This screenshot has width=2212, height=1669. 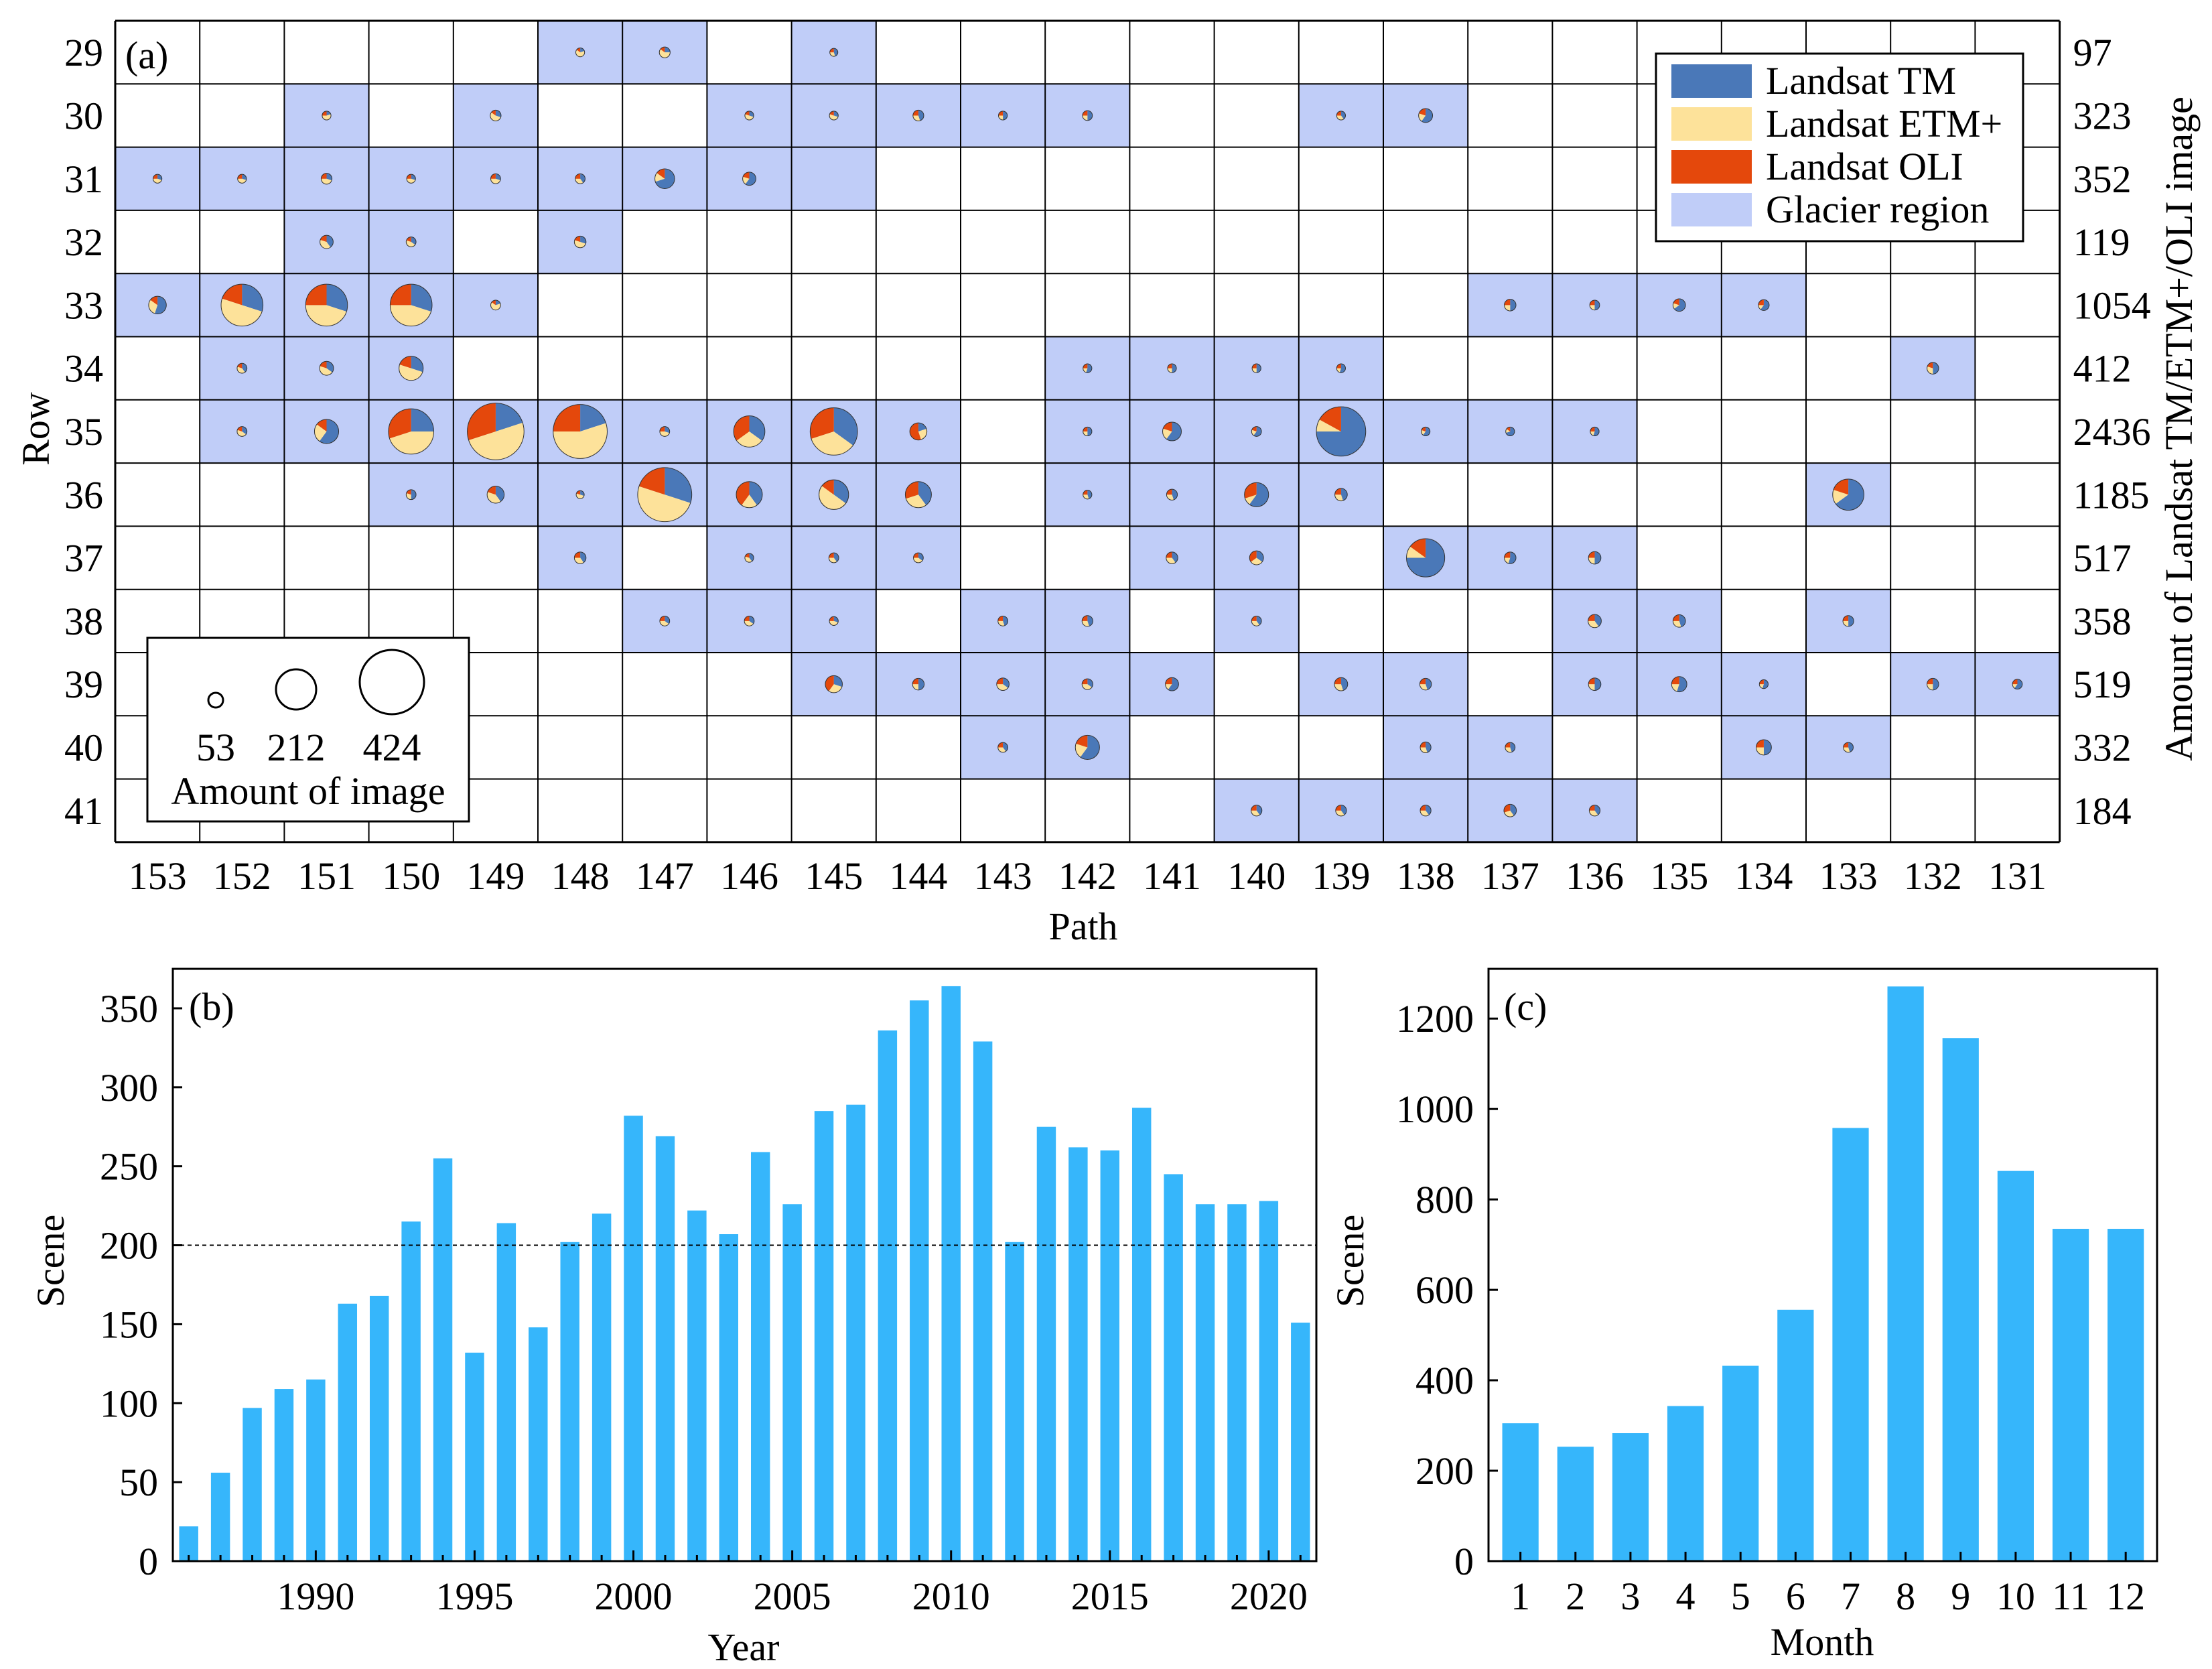 What do you see at coordinates (1083, 927) in the screenshot?
I see `x-axis-label-path: Path` at bounding box center [1083, 927].